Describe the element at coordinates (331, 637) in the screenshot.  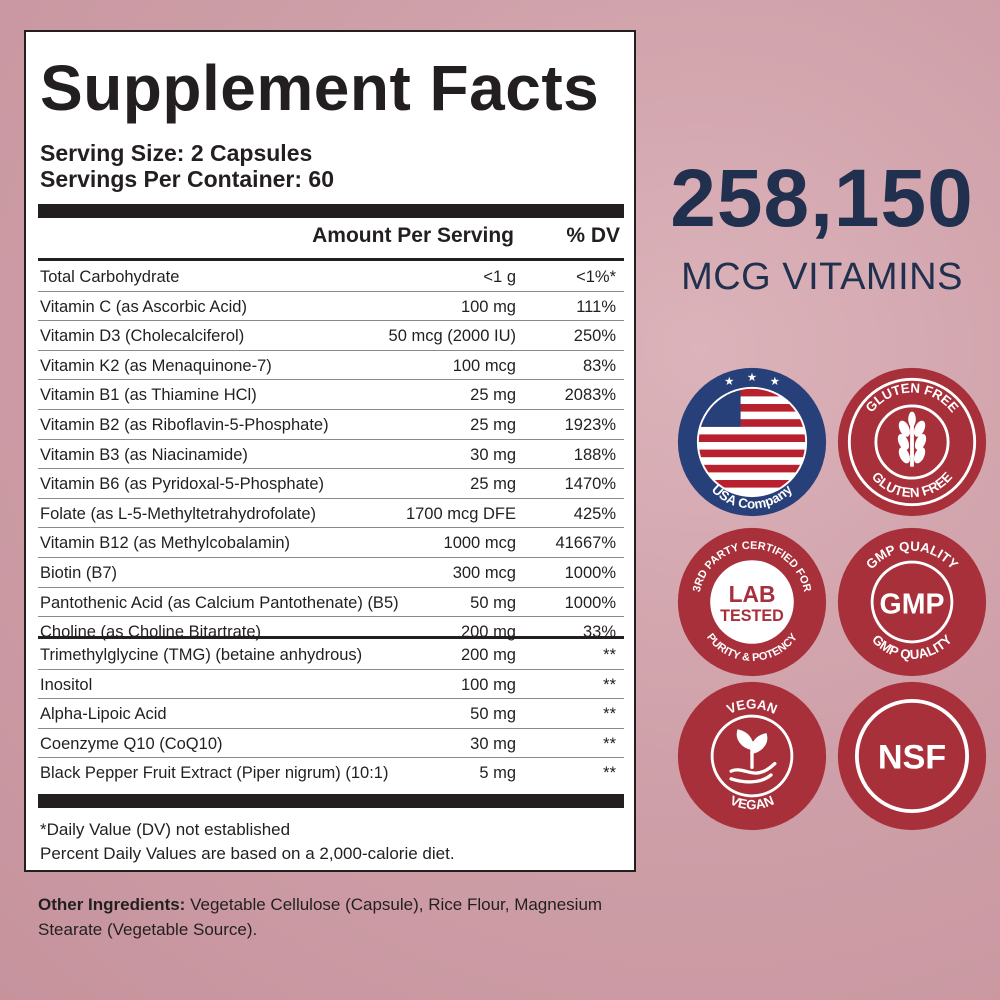
I see `section-divider` at that location.